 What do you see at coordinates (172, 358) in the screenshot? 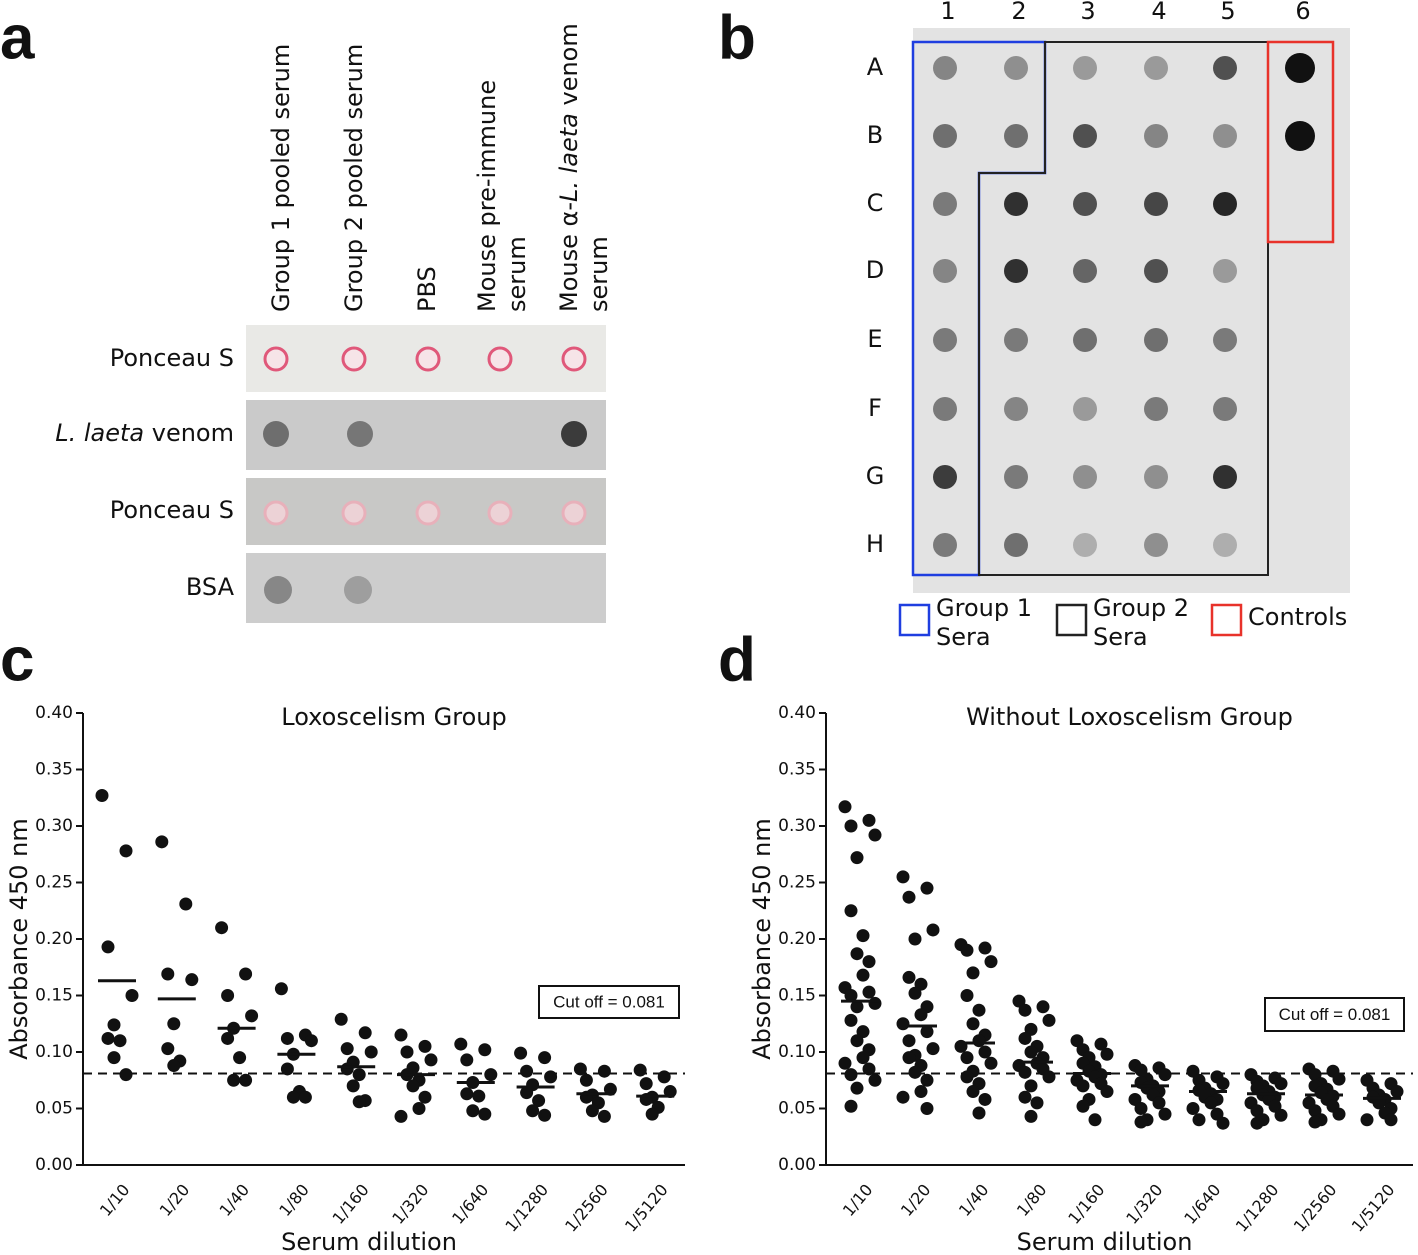
I see `row-label: Ponceau S` at bounding box center [172, 358].